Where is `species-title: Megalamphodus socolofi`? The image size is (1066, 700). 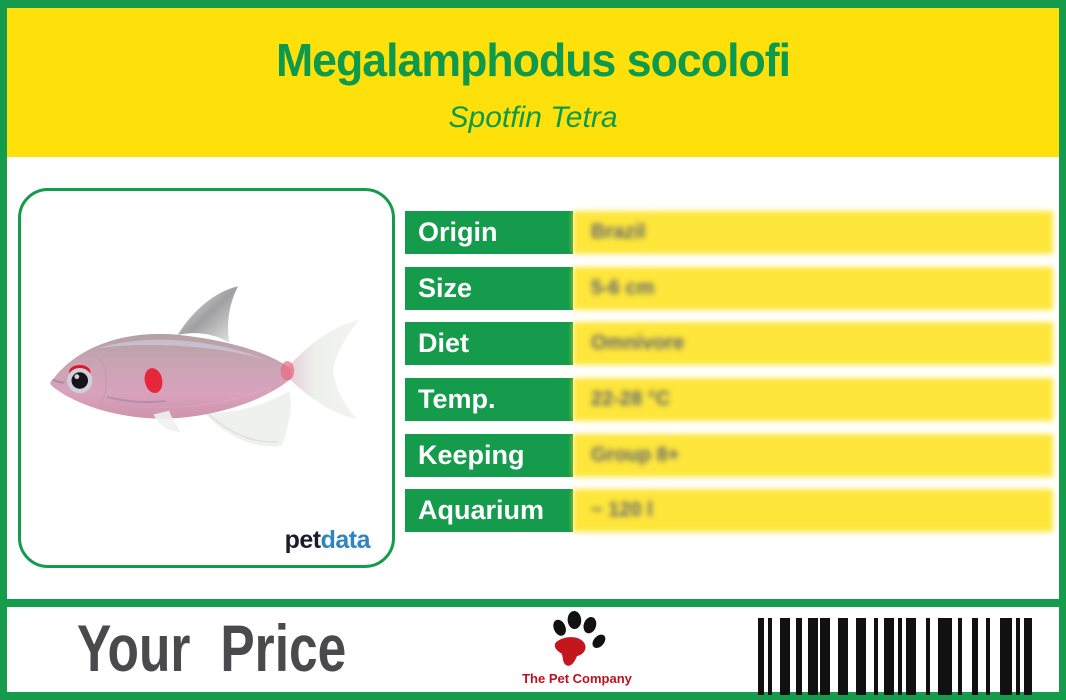
species-title: Megalamphodus socolofi is located at coordinates (533, 59).